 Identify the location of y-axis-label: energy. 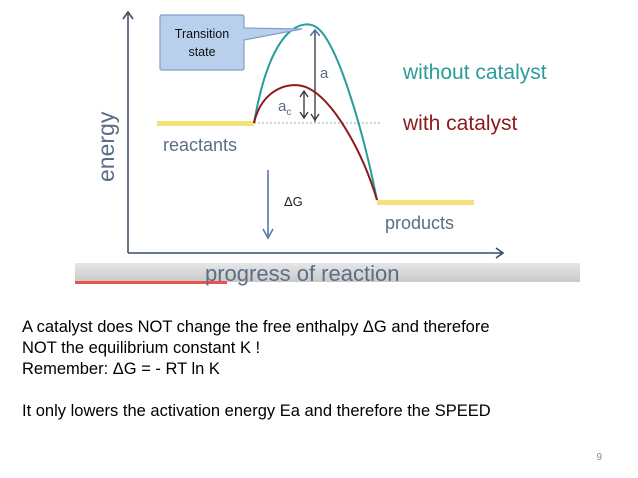
(106, 146).